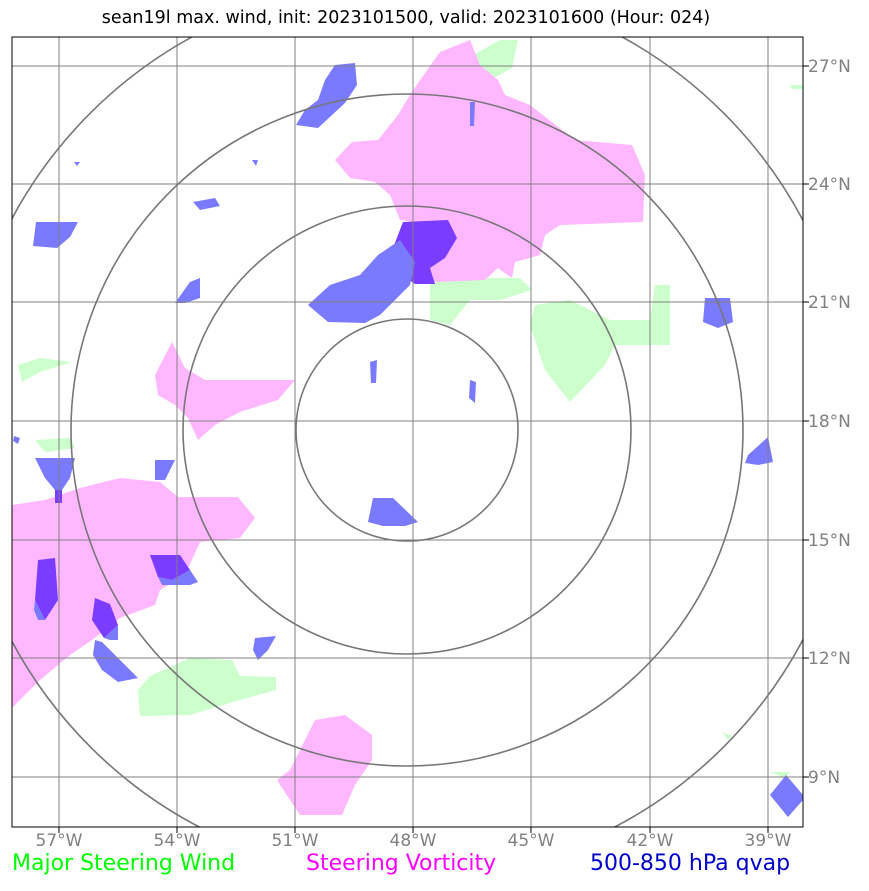 This screenshot has width=869, height=891. What do you see at coordinates (690, 863) in the screenshot?
I see `legend-qvap: 500-850 hPa qvap` at bounding box center [690, 863].